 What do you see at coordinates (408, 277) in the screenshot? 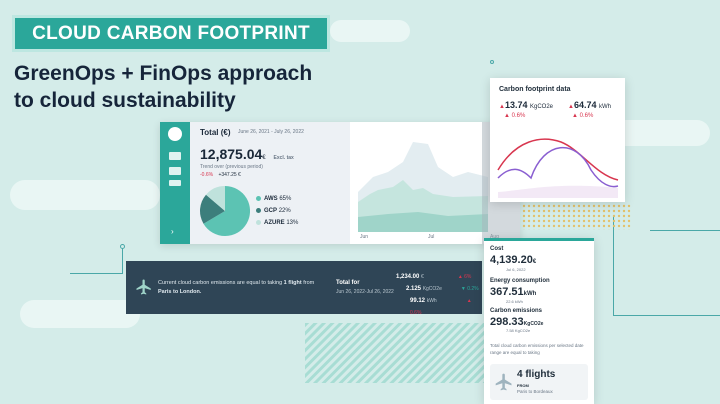
I see `row-value: 1,234.00` at bounding box center [408, 277].